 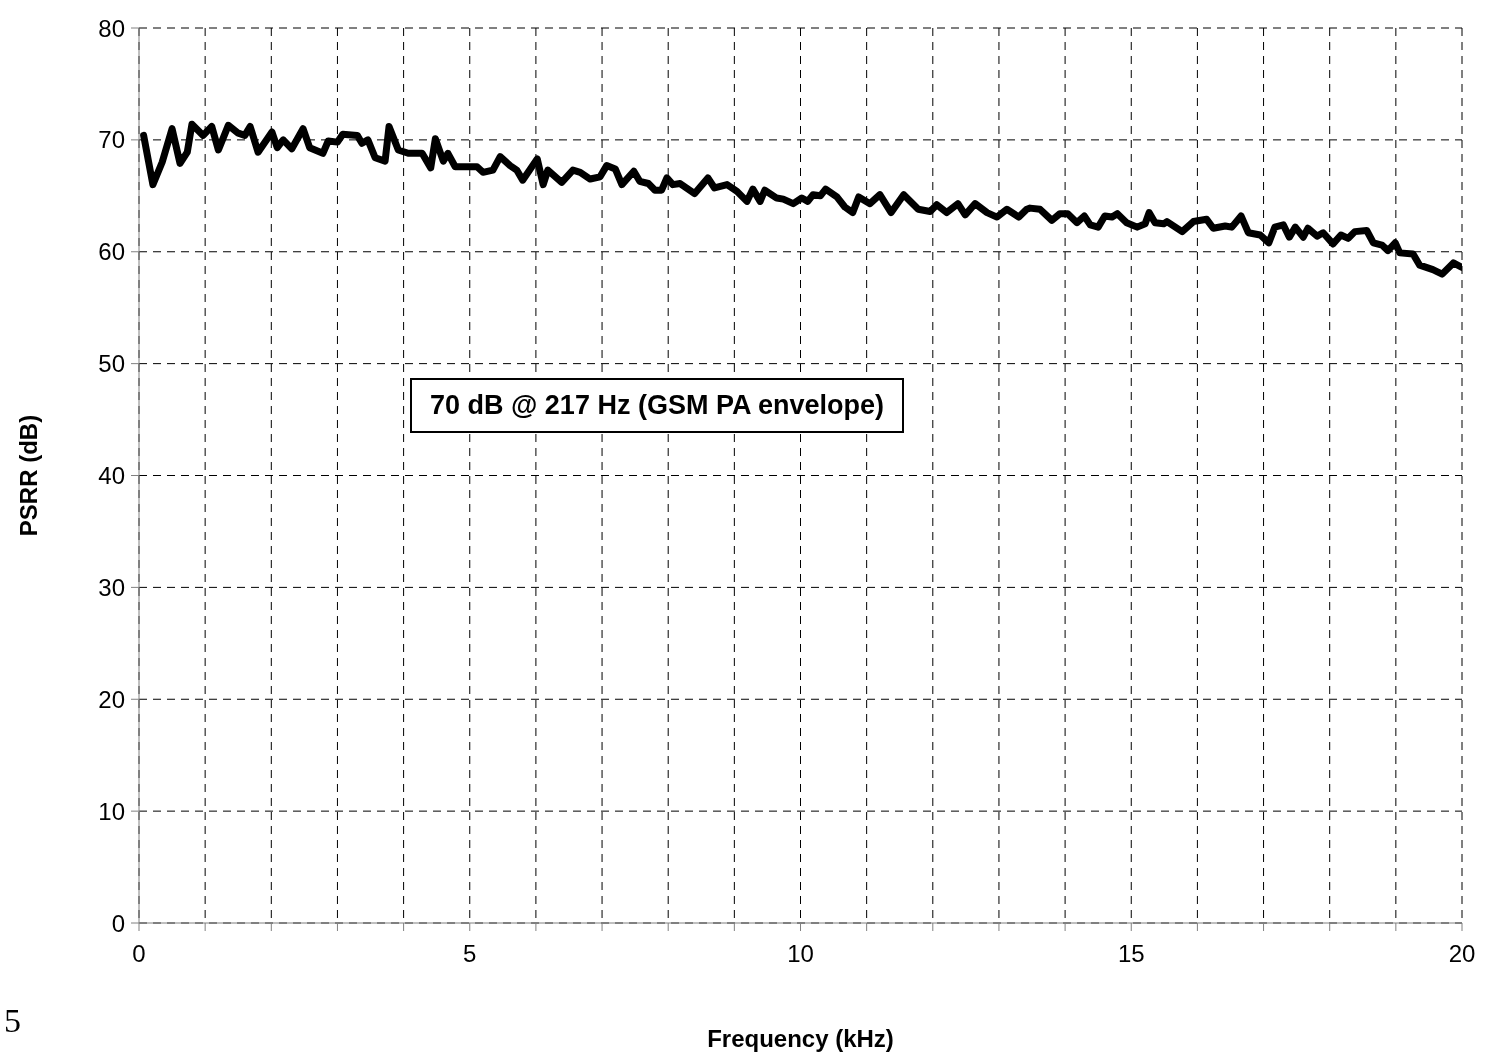 I want to click on y-tick-label: 30, so click(x=111, y=587).